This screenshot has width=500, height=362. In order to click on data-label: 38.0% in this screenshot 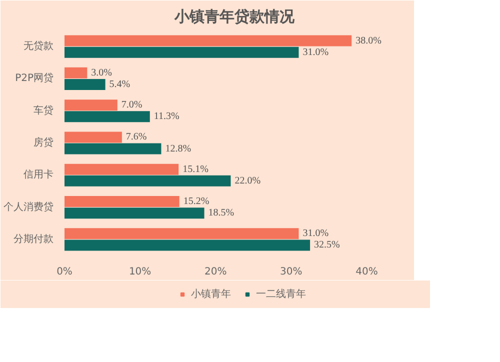, I will do `click(369, 40)`.